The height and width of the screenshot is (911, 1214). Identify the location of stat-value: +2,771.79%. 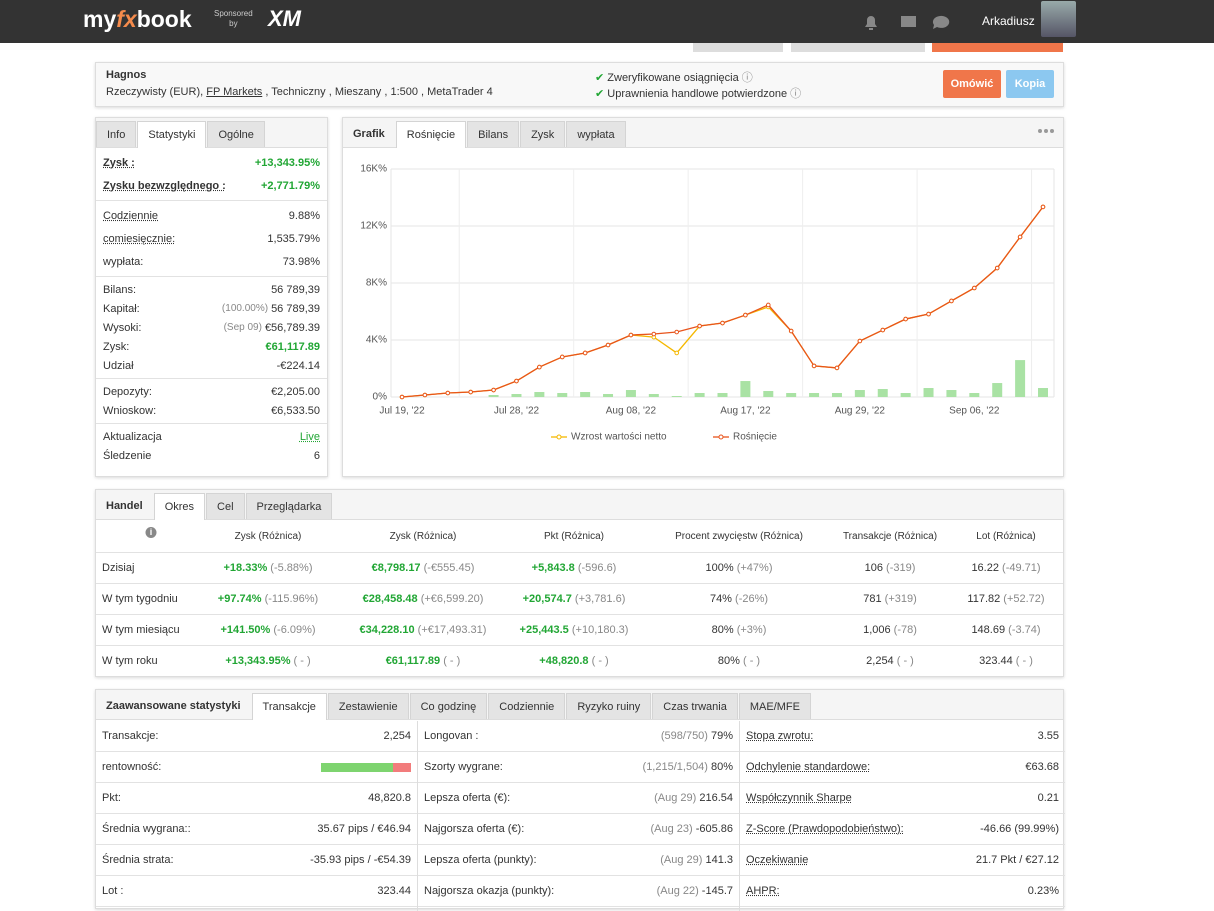
(290, 185).